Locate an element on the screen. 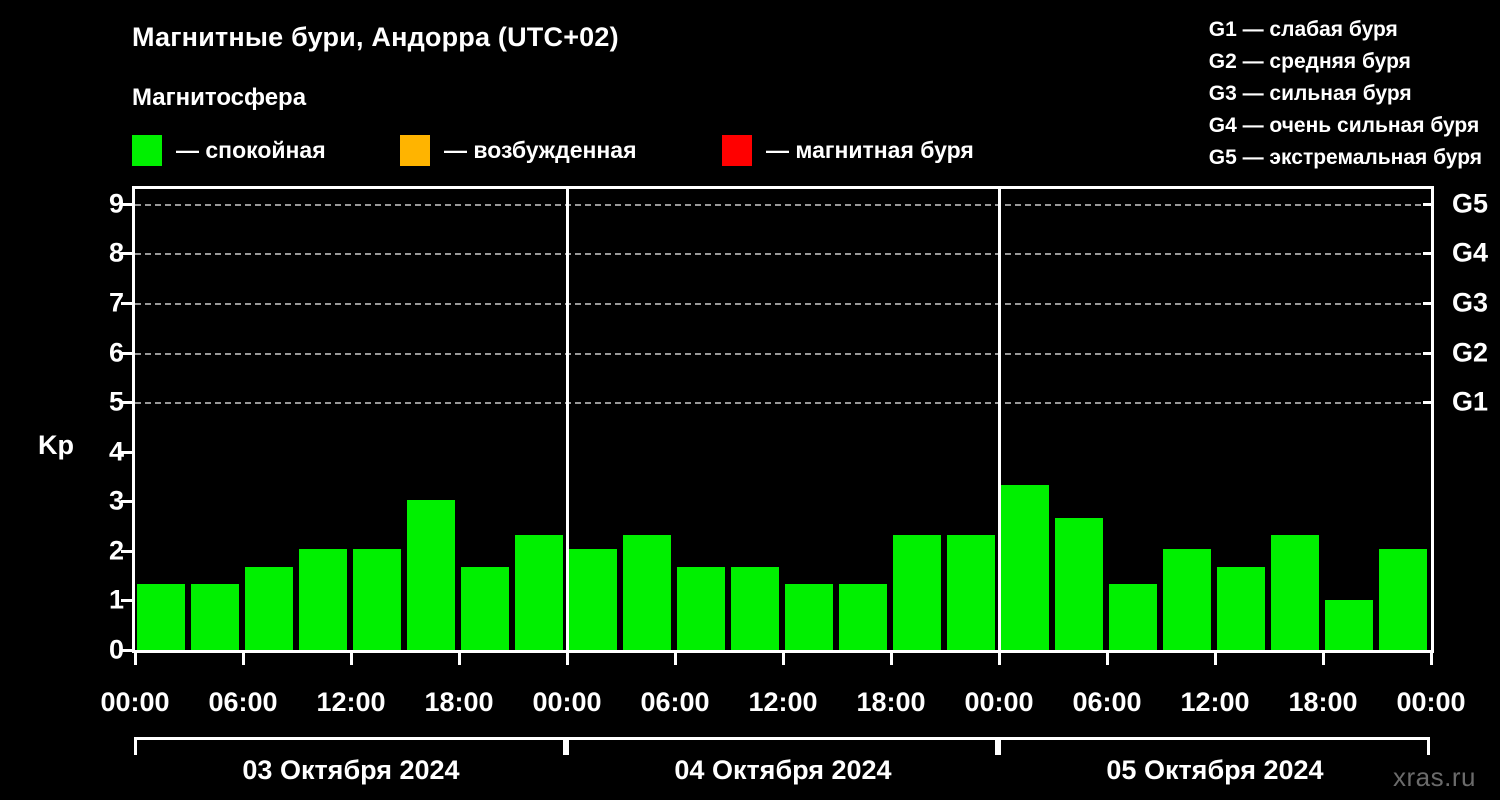  g-scale-row-g4: G4 — очень сильная буря is located at coordinates (1344, 125).